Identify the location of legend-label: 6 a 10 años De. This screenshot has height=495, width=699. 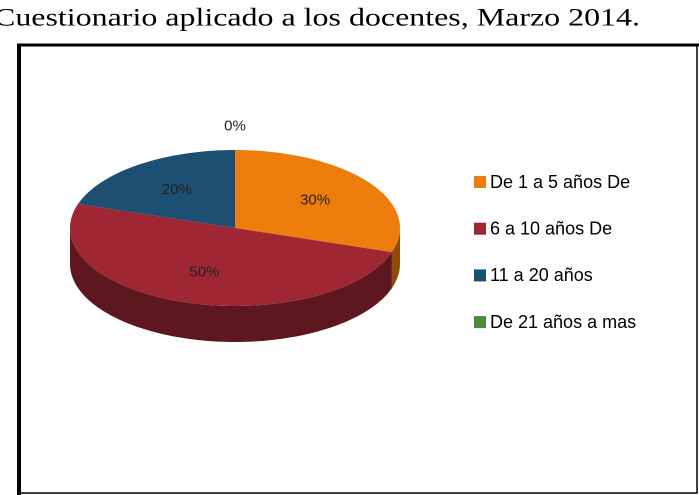
(551, 228).